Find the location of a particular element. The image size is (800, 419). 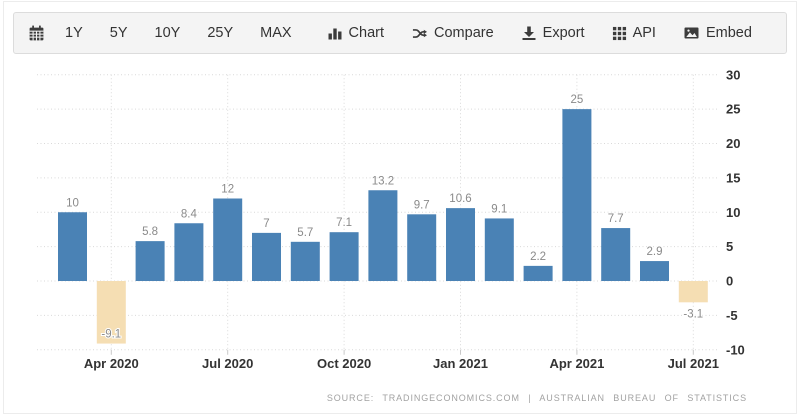

bar-value-label: -3.1 is located at coordinates (693, 314).